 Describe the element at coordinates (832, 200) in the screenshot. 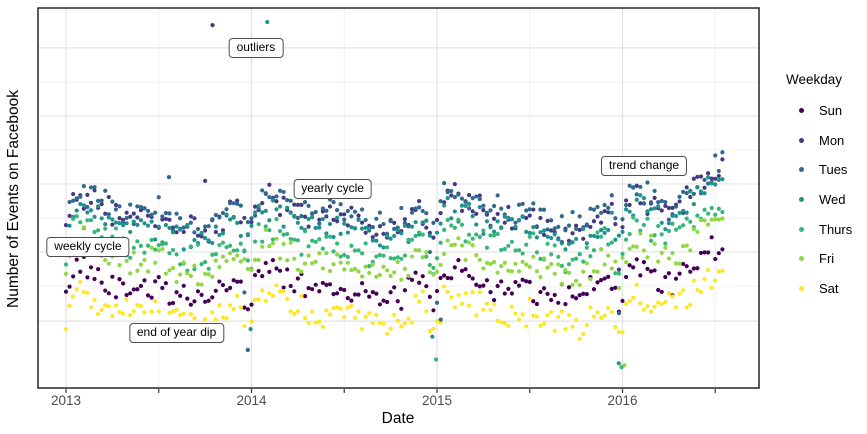

I see `legend-item-label: Wed` at that location.